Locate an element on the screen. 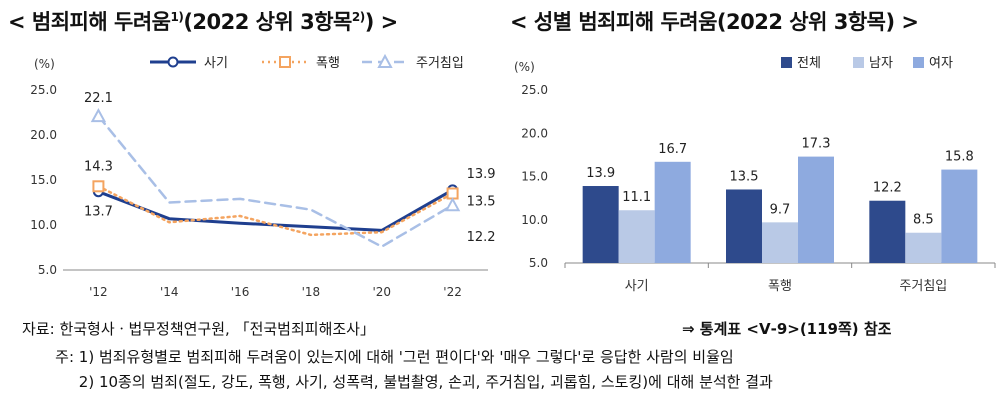  line-legend-marker-폭행 is located at coordinates (285, 62).